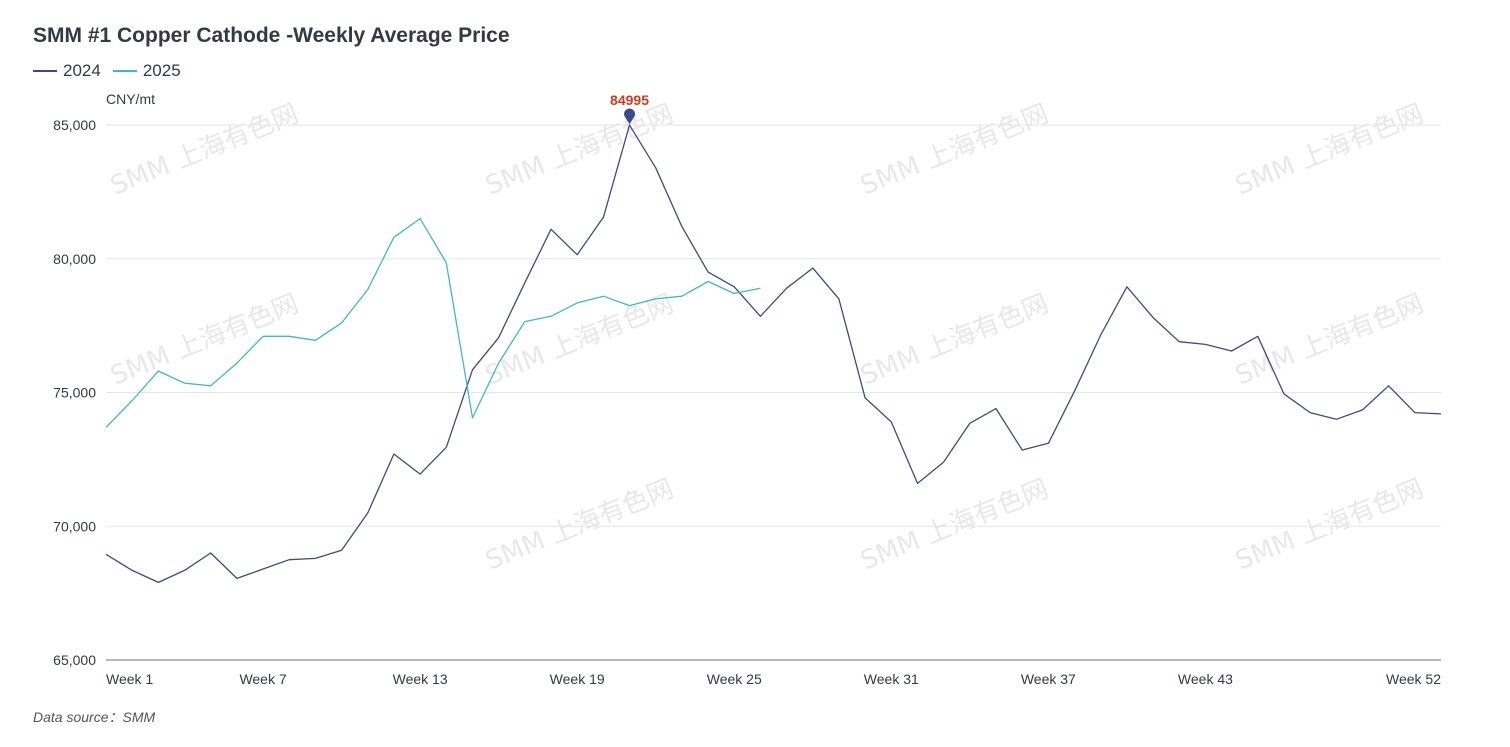  I want to click on series-line-2025, so click(433, 322).